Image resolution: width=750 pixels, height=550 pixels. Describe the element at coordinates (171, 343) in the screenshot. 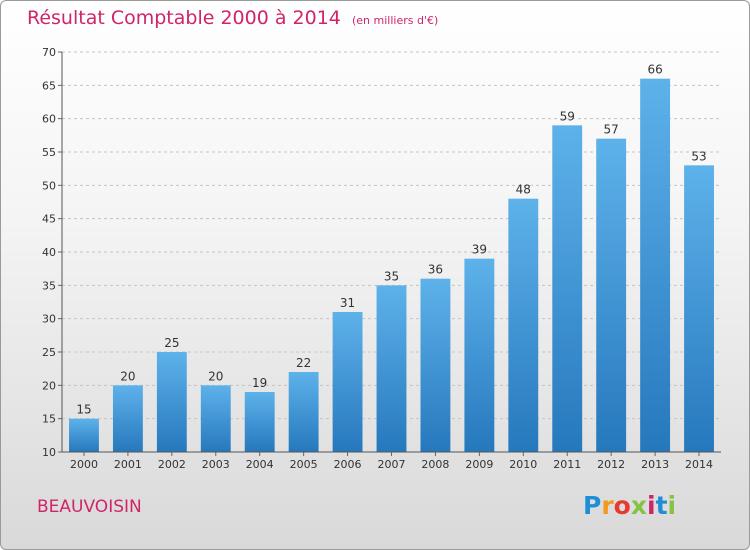

I see `data-label-2002: 25` at that location.